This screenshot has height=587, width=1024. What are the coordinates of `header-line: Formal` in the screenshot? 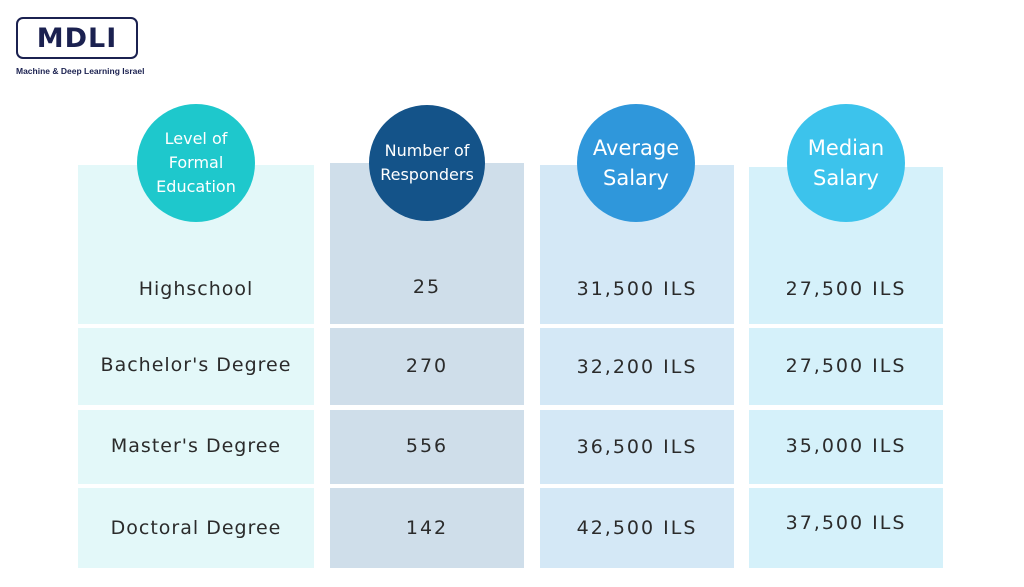 It's located at (196, 162).